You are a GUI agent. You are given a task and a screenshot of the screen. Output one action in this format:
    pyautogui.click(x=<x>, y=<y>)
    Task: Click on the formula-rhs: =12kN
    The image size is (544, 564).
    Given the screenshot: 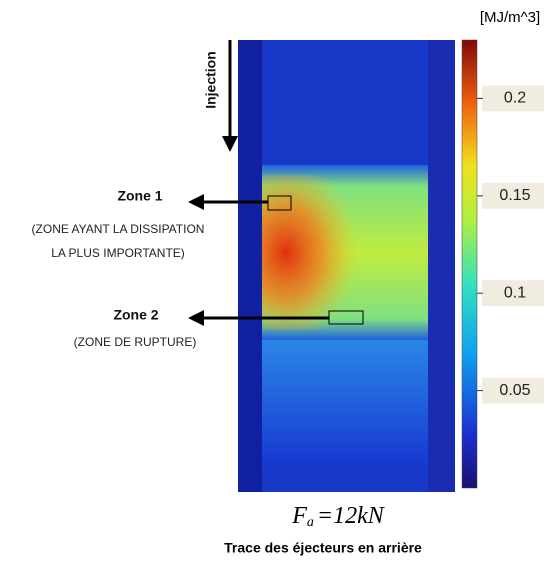 What is the action you would take?
    pyautogui.click(x=351, y=516)
    